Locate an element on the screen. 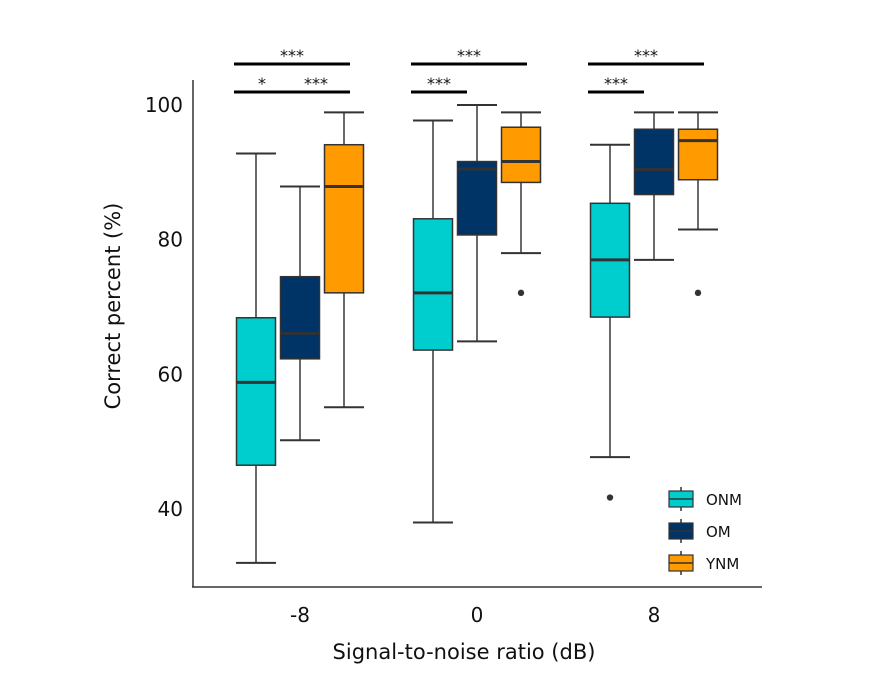 The image size is (872, 679). significance-brackets: **** *************** is located at coordinates (469, 70).